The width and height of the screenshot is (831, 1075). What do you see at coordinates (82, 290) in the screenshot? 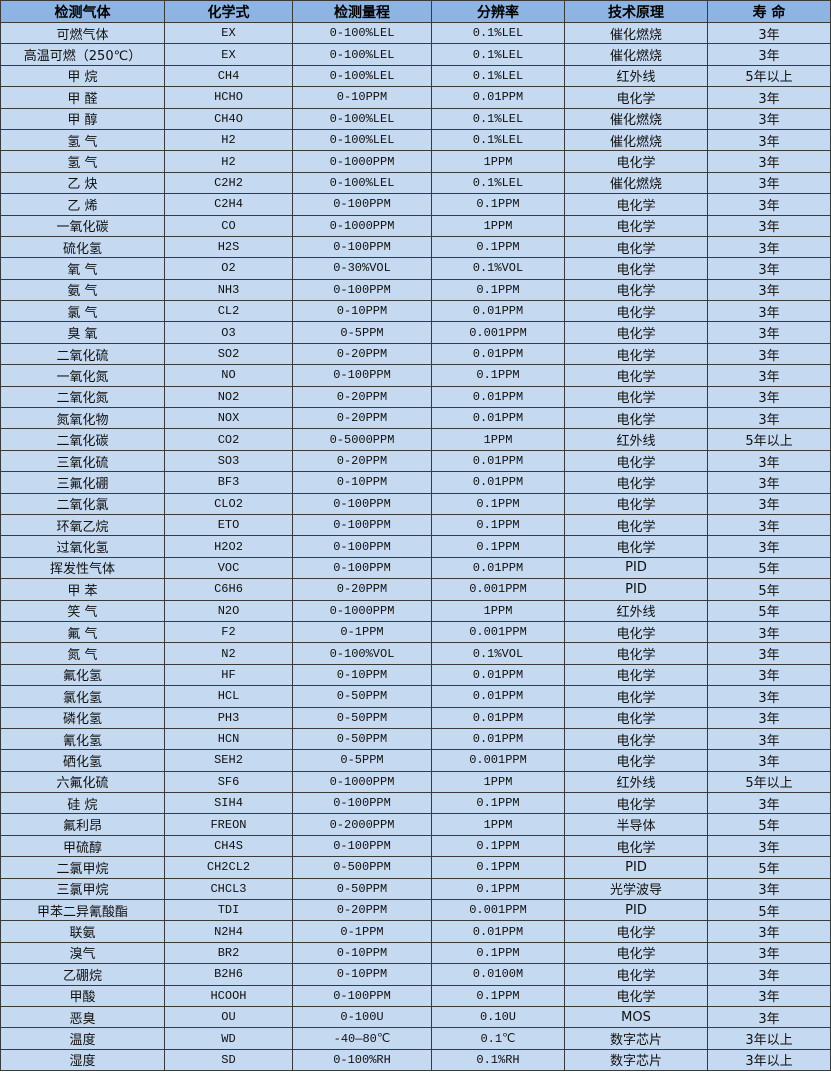
I see `cell-gas-name: 氨 气` at bounding box center [82, 290].